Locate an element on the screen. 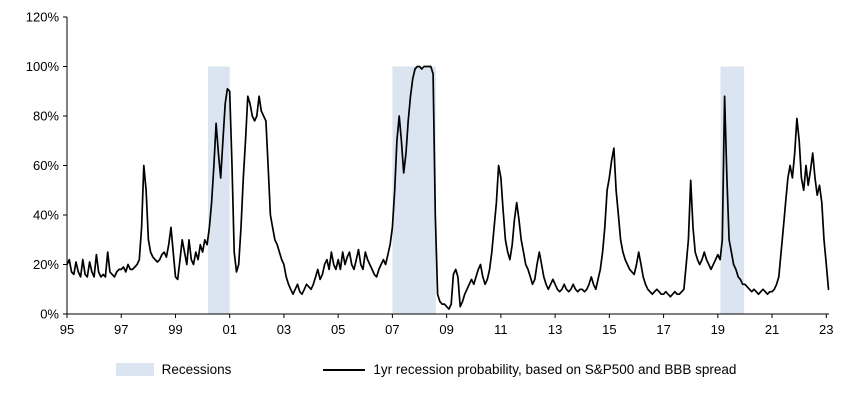 The width and height of the screenshot is (852, 409). x-tick-label: 03 is located at coordinates (284, 329).